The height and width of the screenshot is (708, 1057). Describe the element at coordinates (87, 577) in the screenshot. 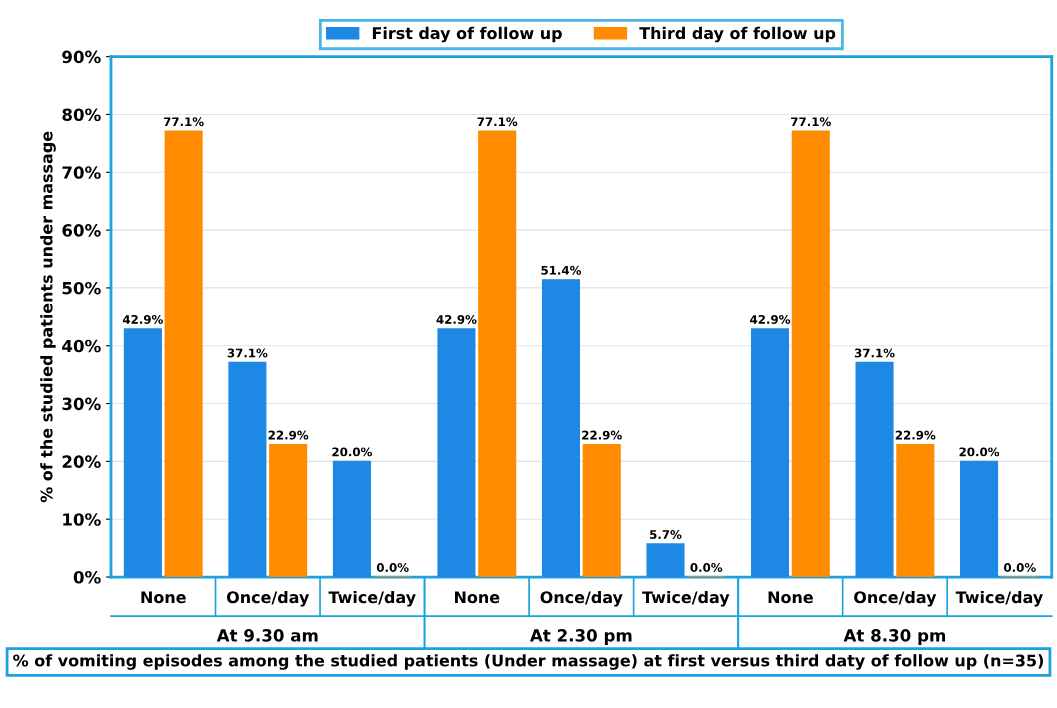

I see `y-tick-label: 0%` at that location.